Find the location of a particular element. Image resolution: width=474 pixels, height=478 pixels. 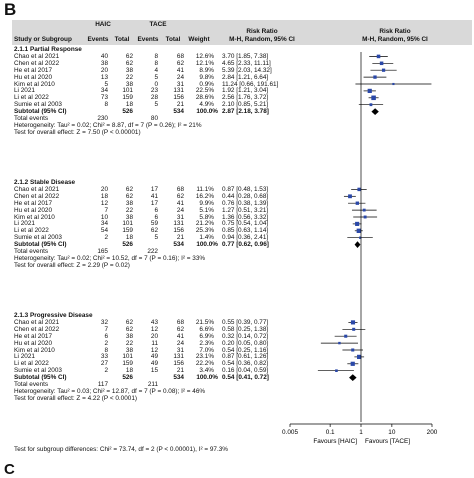

header-group2: TACE is located at coordinates (158, 24).